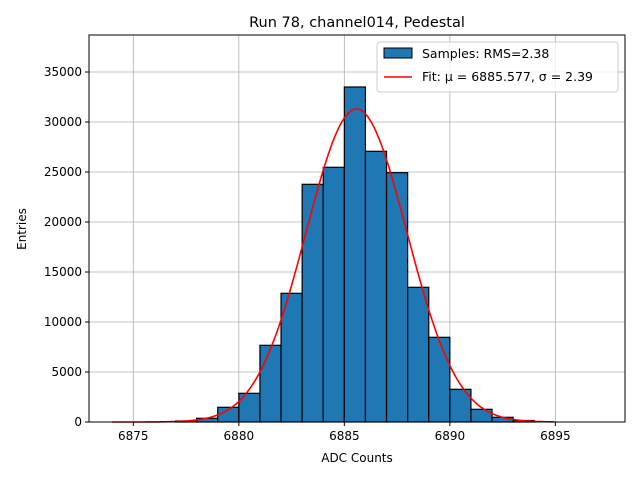 Image resolution: width=640 pixels, height=480 pixels. I want to click on legend-fit-label: Fit: μ = 6885.577, σ = 2.39, so click(507, 76).